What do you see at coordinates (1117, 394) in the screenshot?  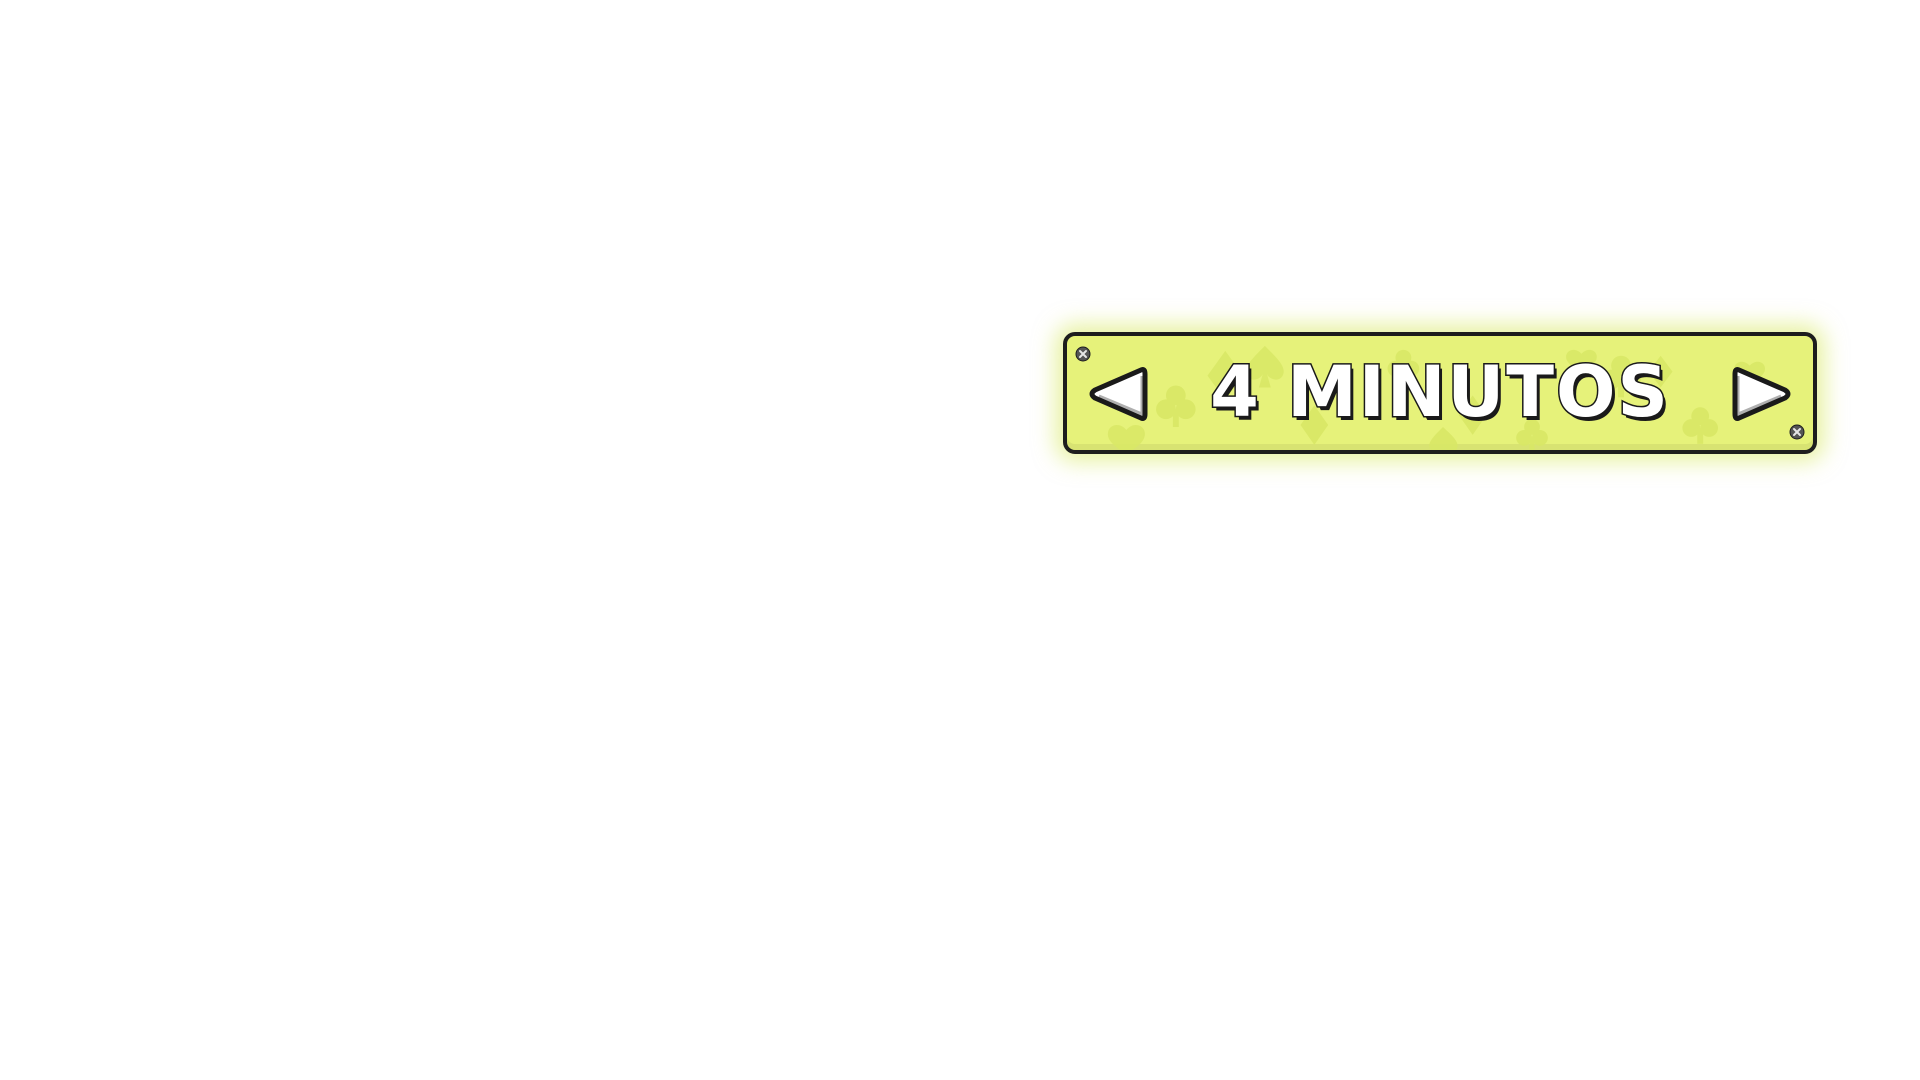 I see `arrow-left-icon` at bounding box center [1117, 394].